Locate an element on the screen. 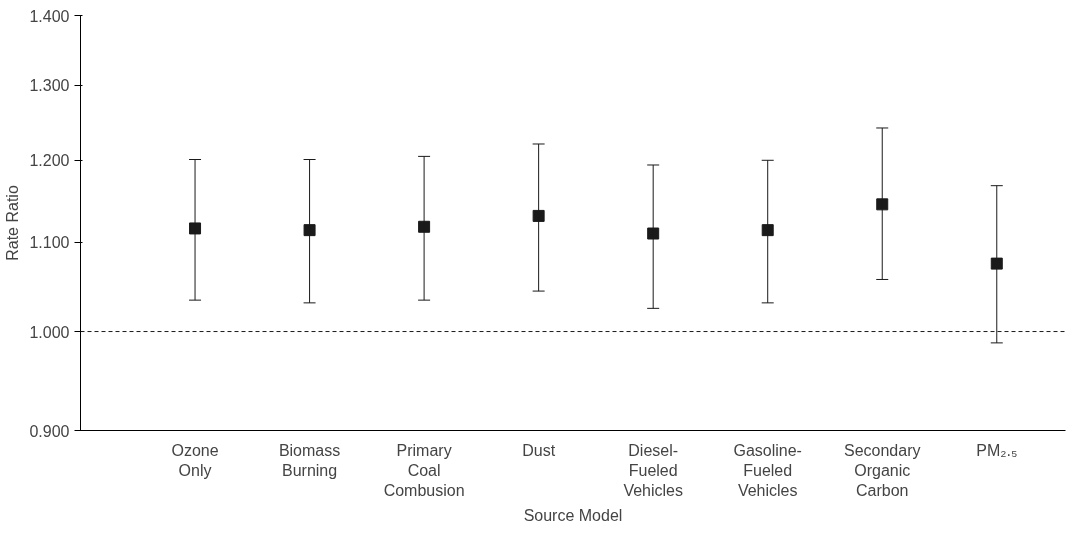  y-tick-label: 1.300 is located at coordinates (49, 86).